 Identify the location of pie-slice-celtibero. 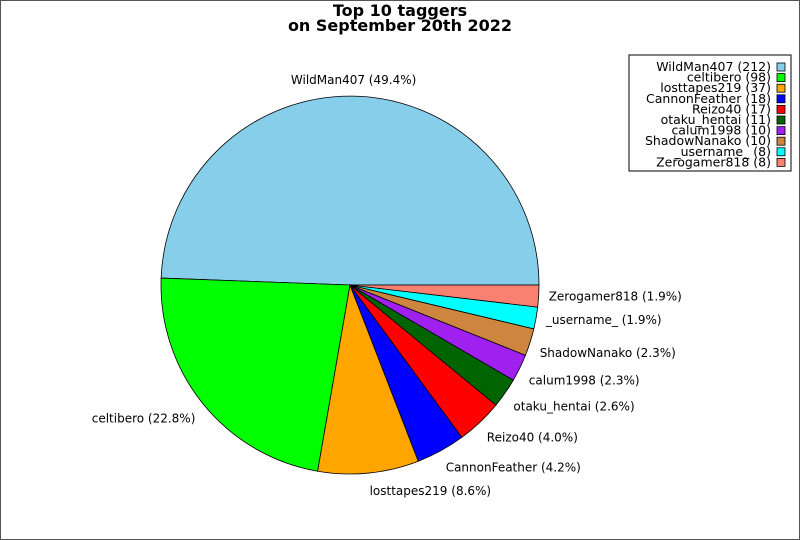
(255, 374).